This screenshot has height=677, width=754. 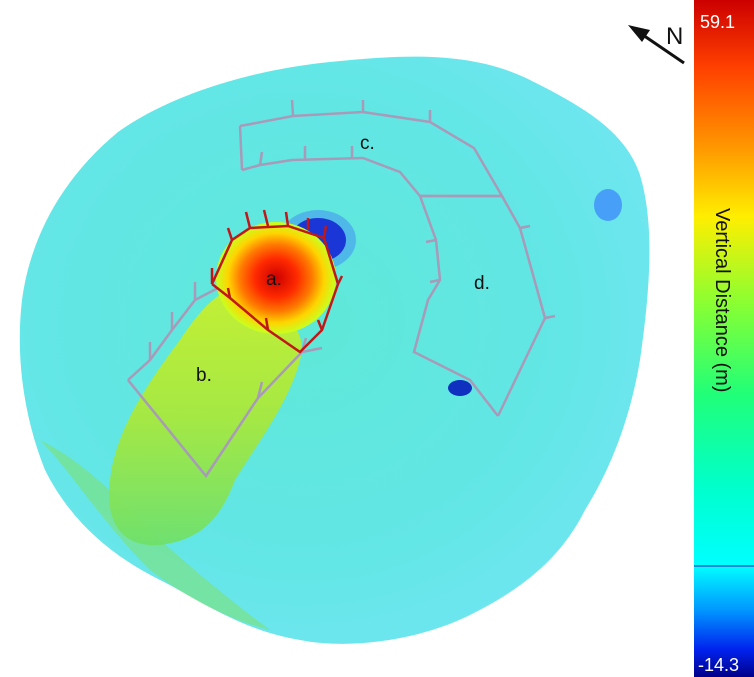 I want to click on region-b-label: b., so click(x=204, y=375).